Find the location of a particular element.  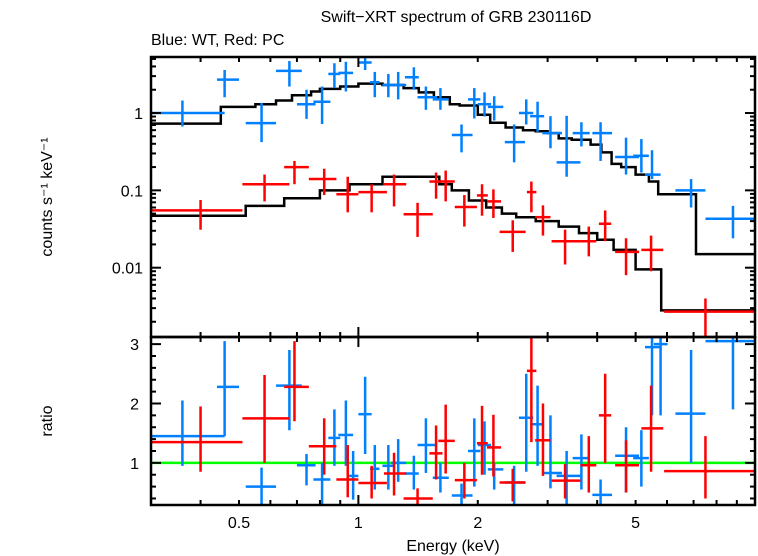

x-axis-label: Energy (keV) is located at coordinates (452, 546).